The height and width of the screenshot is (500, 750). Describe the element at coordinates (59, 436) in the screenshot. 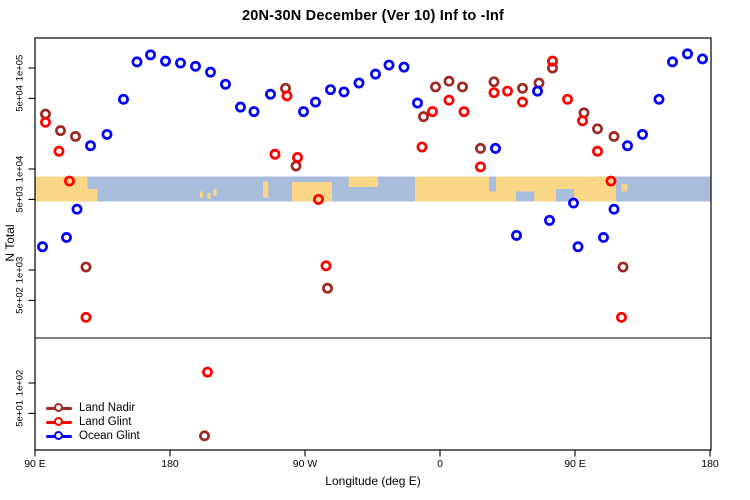

I see `ocean-glint-symbol` at that location.